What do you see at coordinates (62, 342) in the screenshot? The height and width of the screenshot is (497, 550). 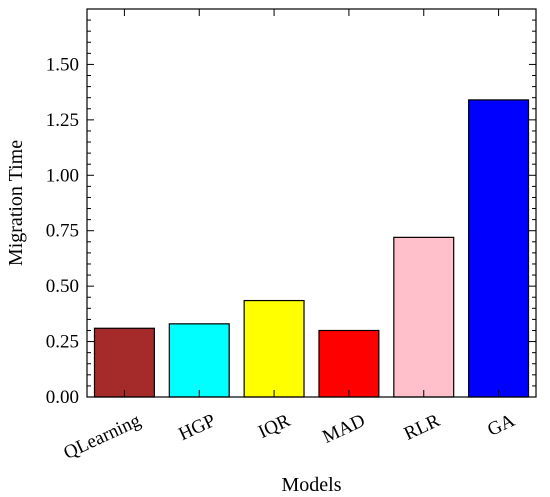 I see `y-tick-label: 0.25` at bounding box center [62, 342].